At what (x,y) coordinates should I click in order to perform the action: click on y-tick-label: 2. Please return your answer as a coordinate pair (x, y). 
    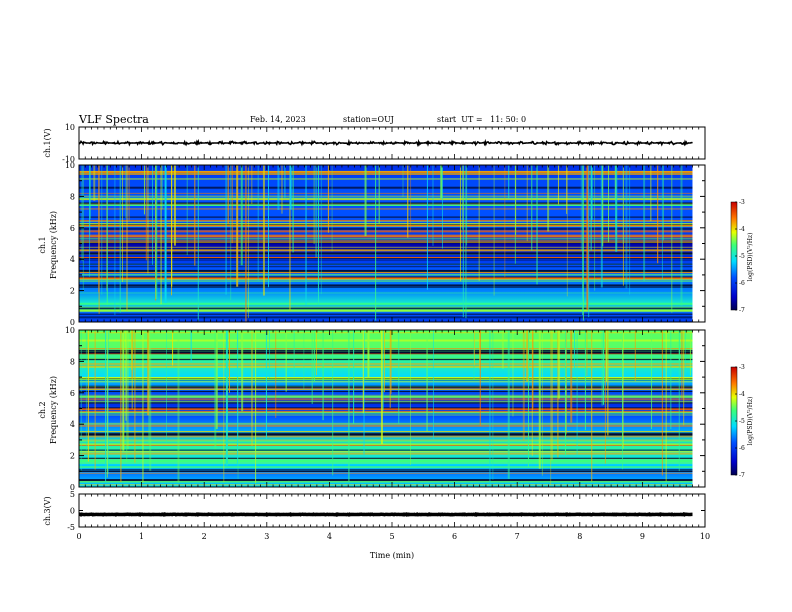
    Looking at the image, I should click on (72, 456).